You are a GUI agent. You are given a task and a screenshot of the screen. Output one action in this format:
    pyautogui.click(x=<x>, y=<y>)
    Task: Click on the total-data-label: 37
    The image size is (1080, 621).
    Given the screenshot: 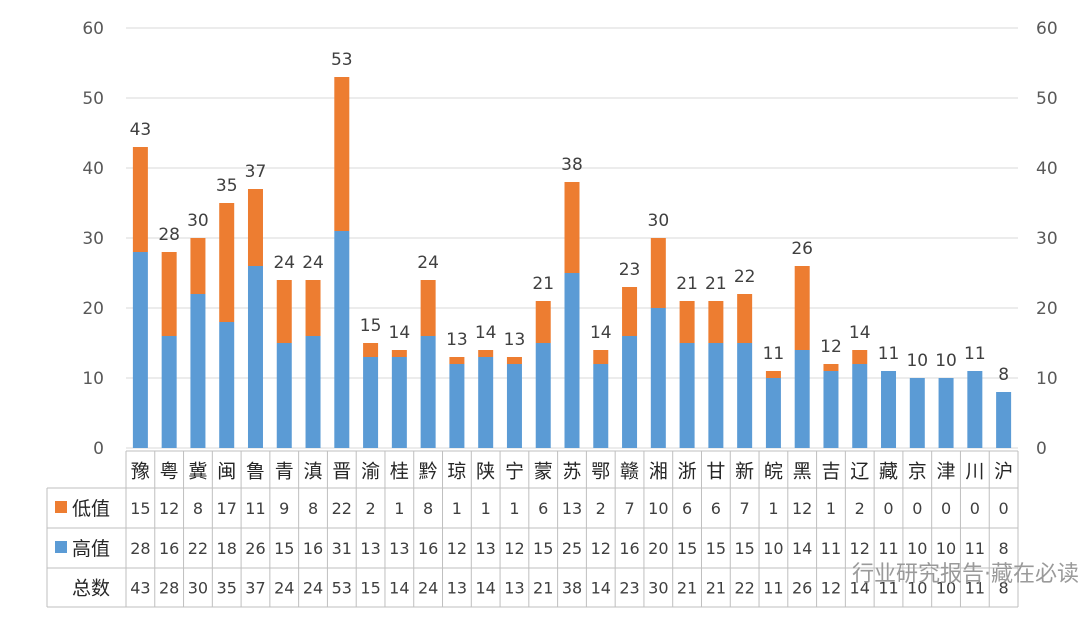 What is the action you would take?
    pyautogui.click(x=256, y=172)
    